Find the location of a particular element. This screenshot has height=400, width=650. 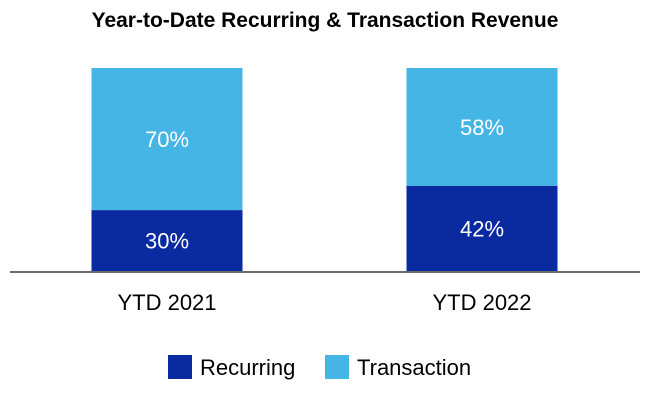

data-label-transaction-2: 58% is located at coordinates (482, 127).